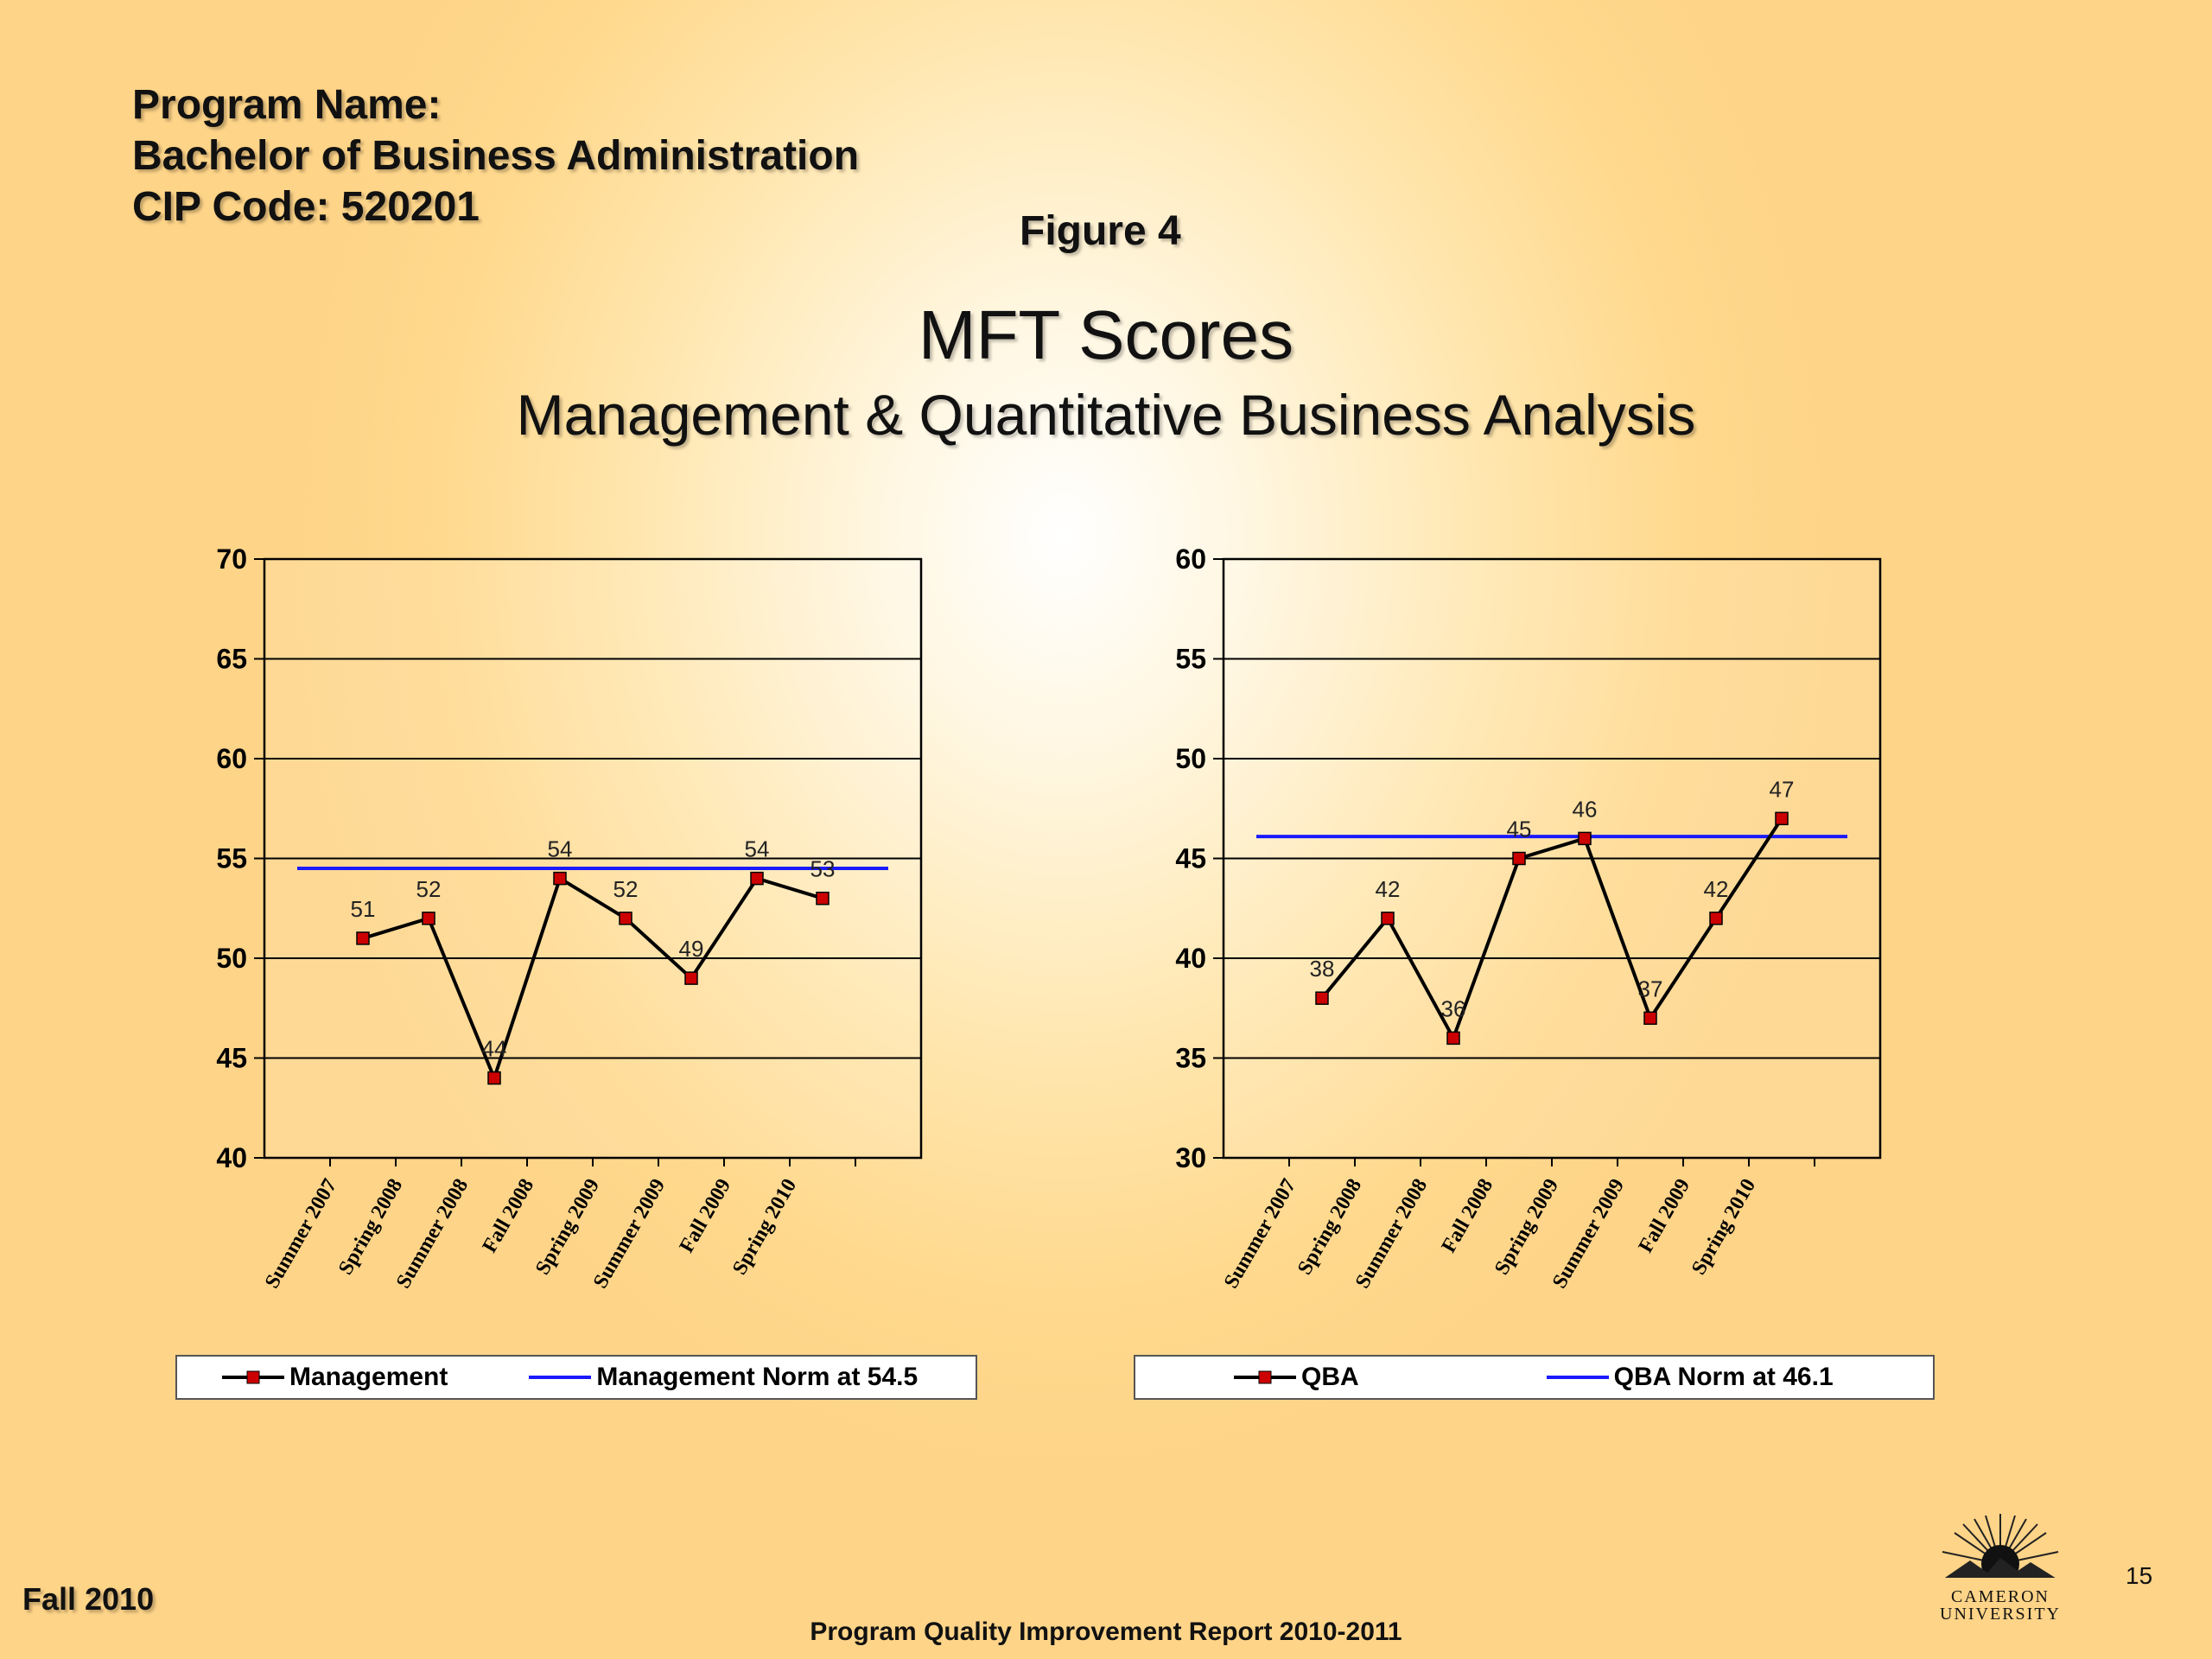 Image resolution: width=2212 pixels, height=1659 pixels. I want to click on data-label: 51, so click(363, 909).